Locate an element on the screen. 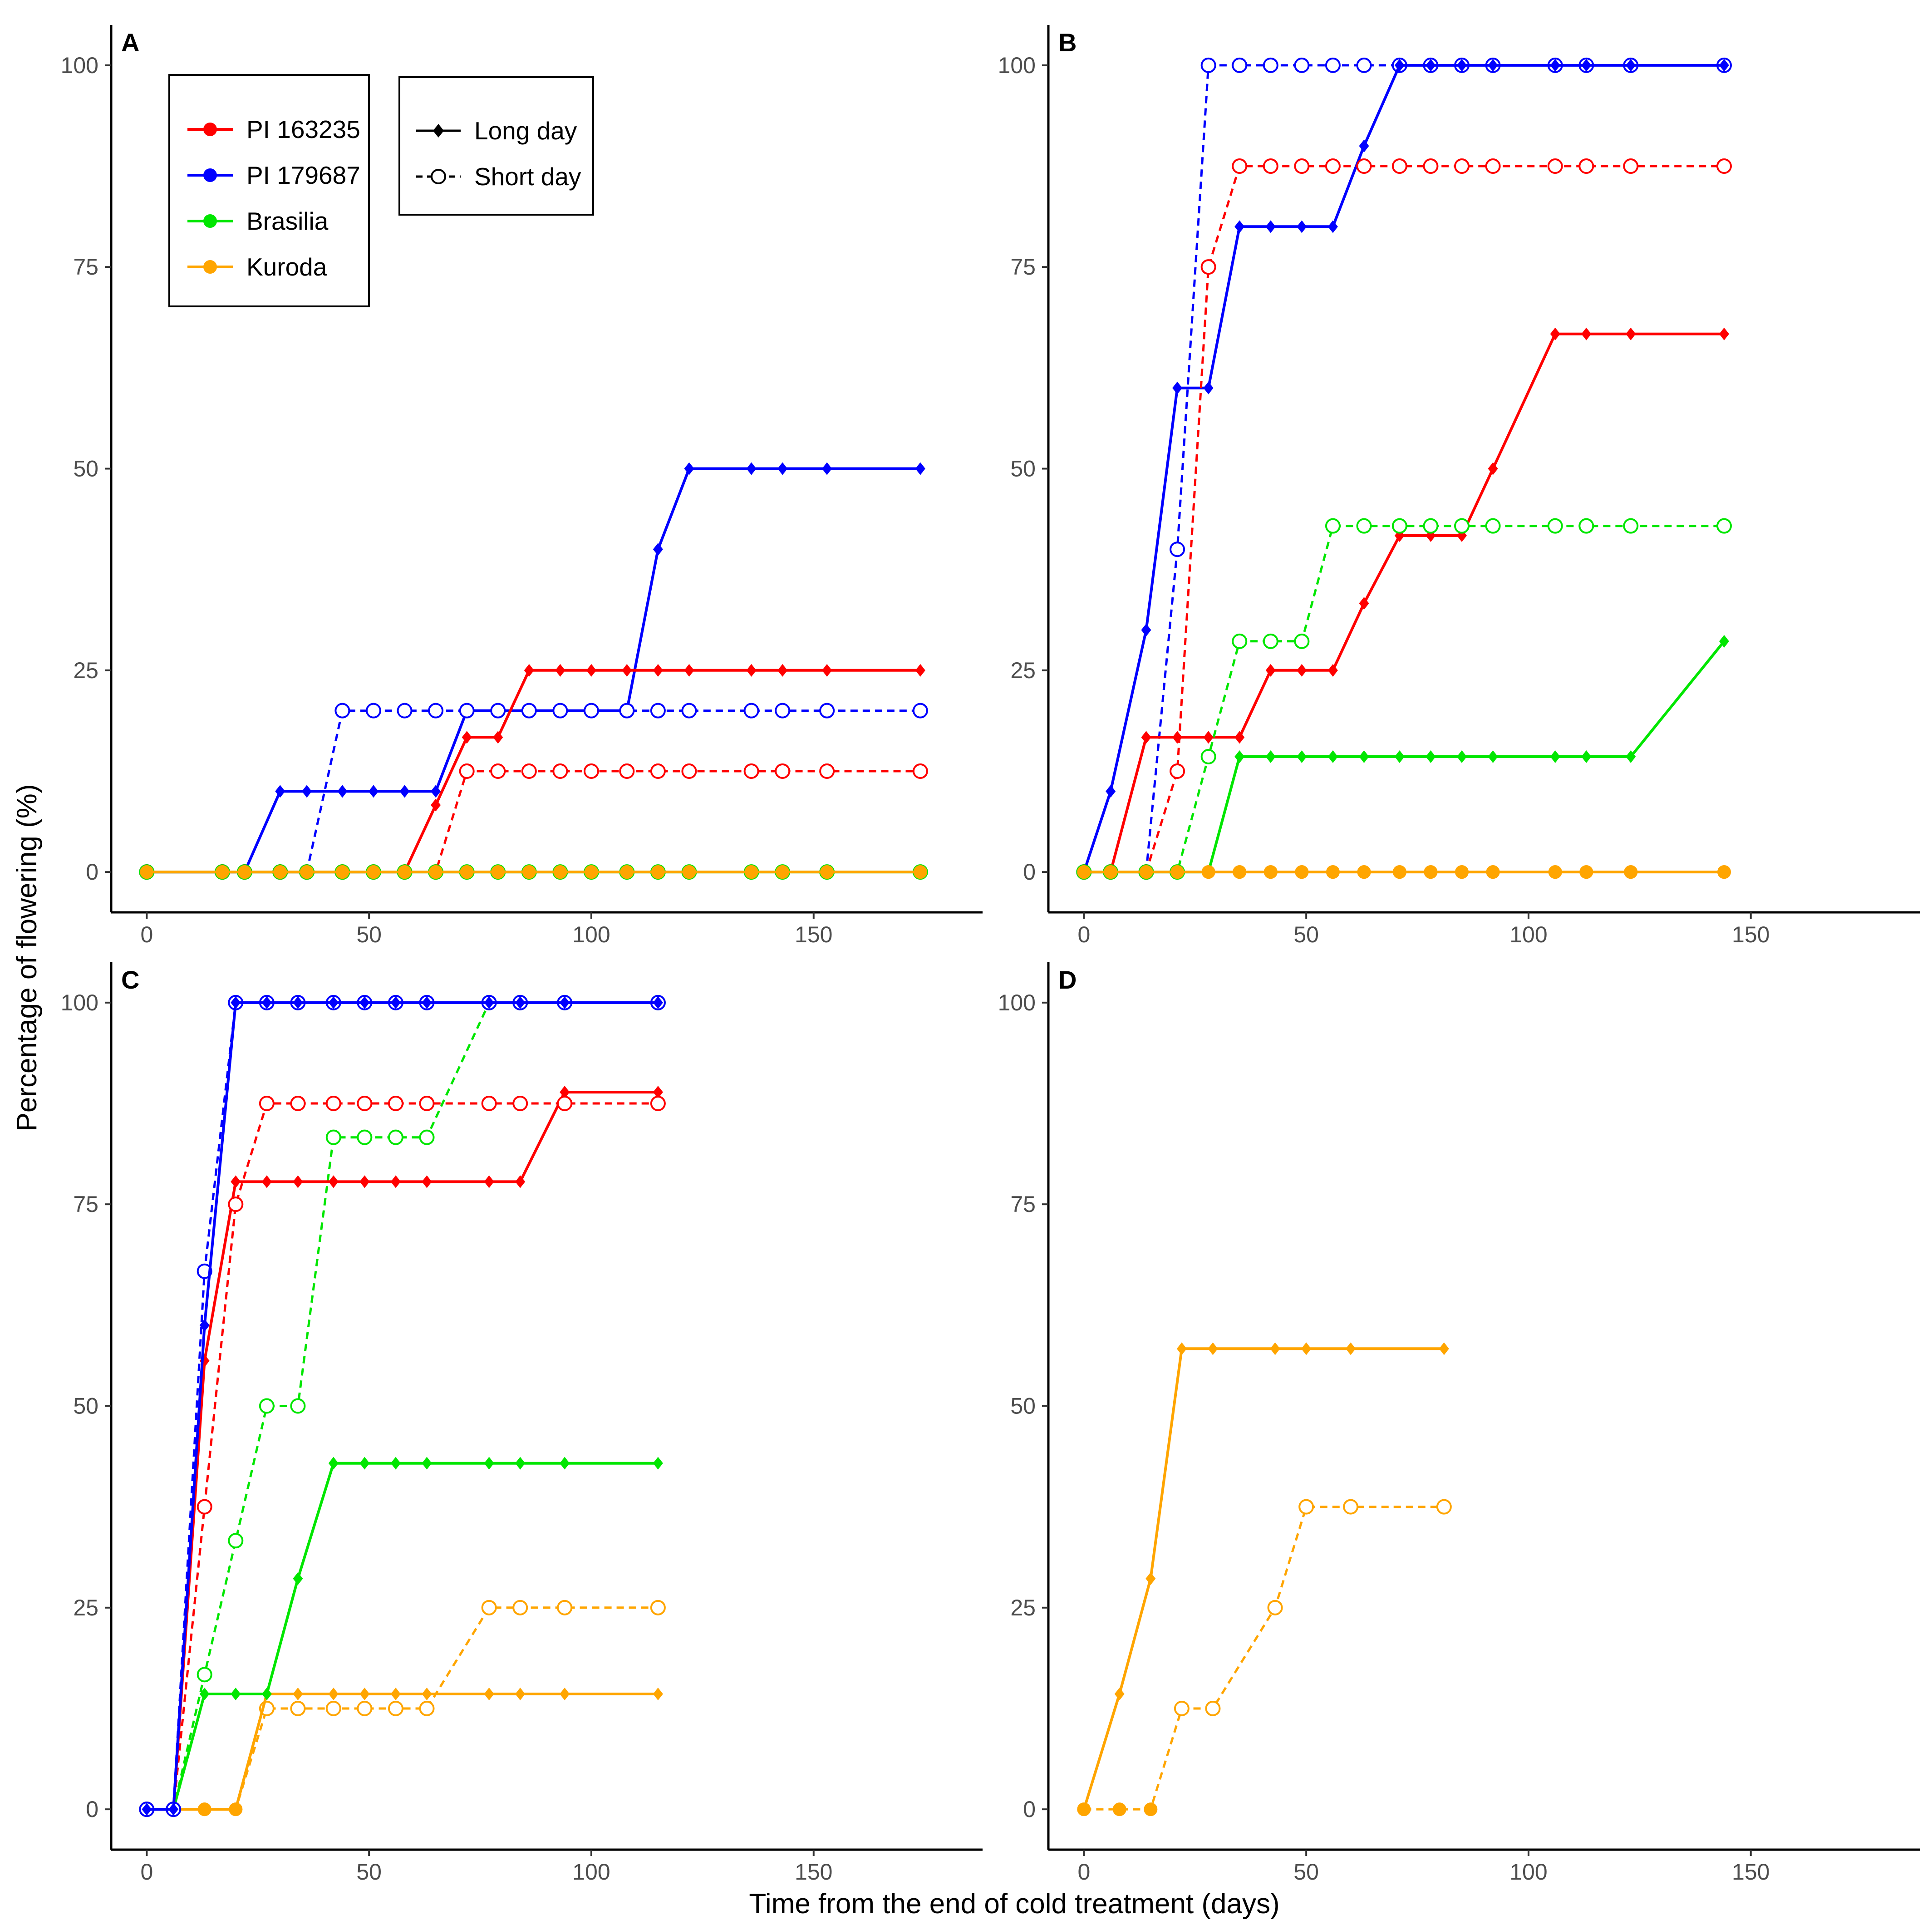 This screenshot has height=1930, width=1932. legend-label: PI 163235 is located at coordinates (303, 129).